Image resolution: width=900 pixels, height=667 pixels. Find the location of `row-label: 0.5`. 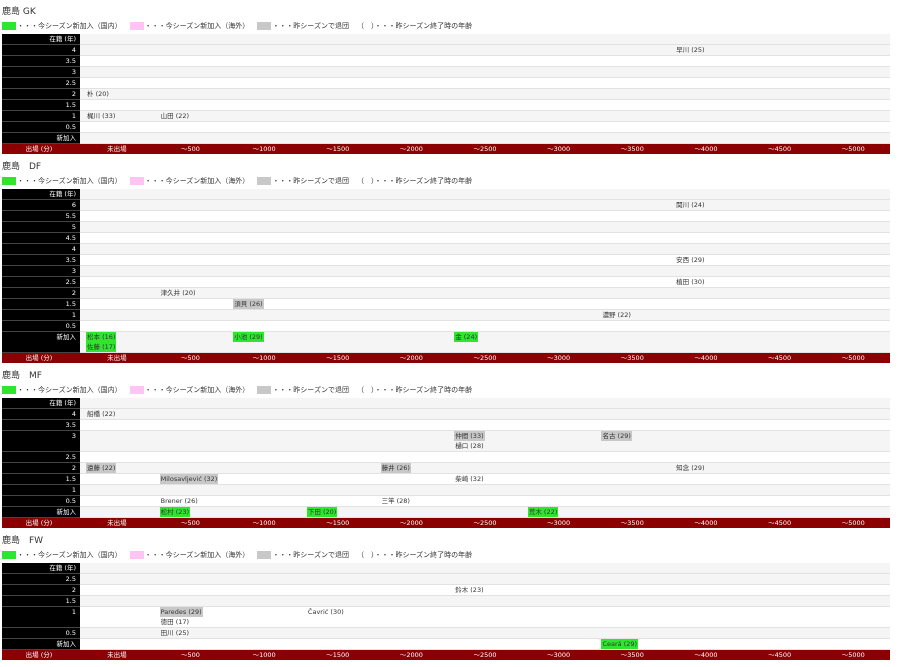

row-label: 0.5 is located at coordinates (41, 501).